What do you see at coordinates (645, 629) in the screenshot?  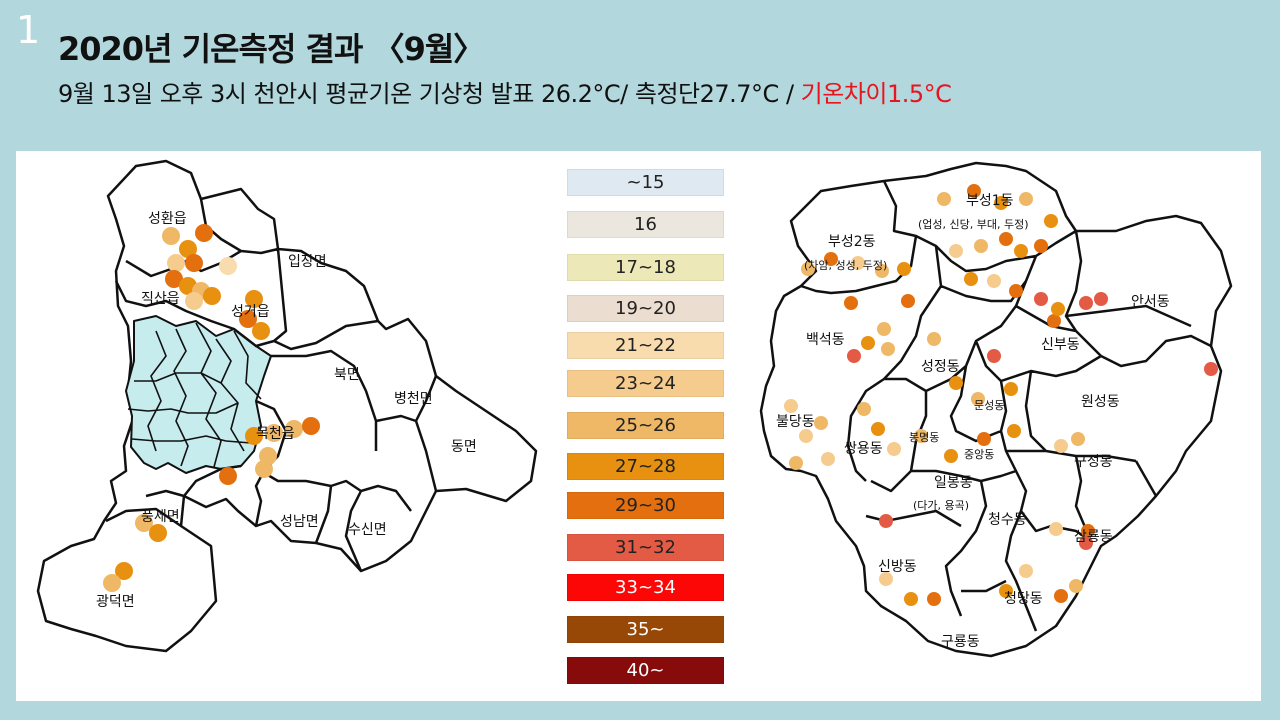 I see `legend-label: 35~` at bounding box center [645, 629].